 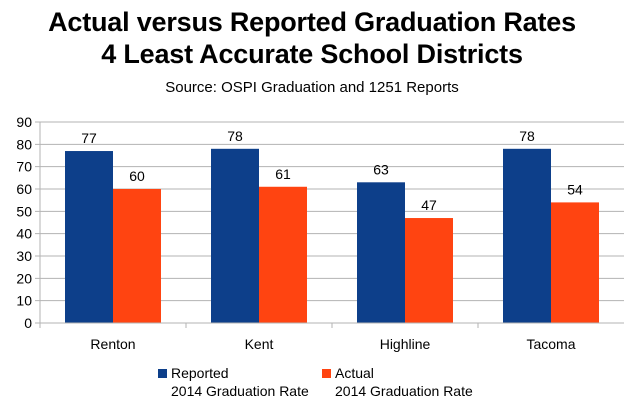 I want to click on chart-subtitle: Source: OSPI Graduation and 1251 Reports, so click(x=312, y=87).